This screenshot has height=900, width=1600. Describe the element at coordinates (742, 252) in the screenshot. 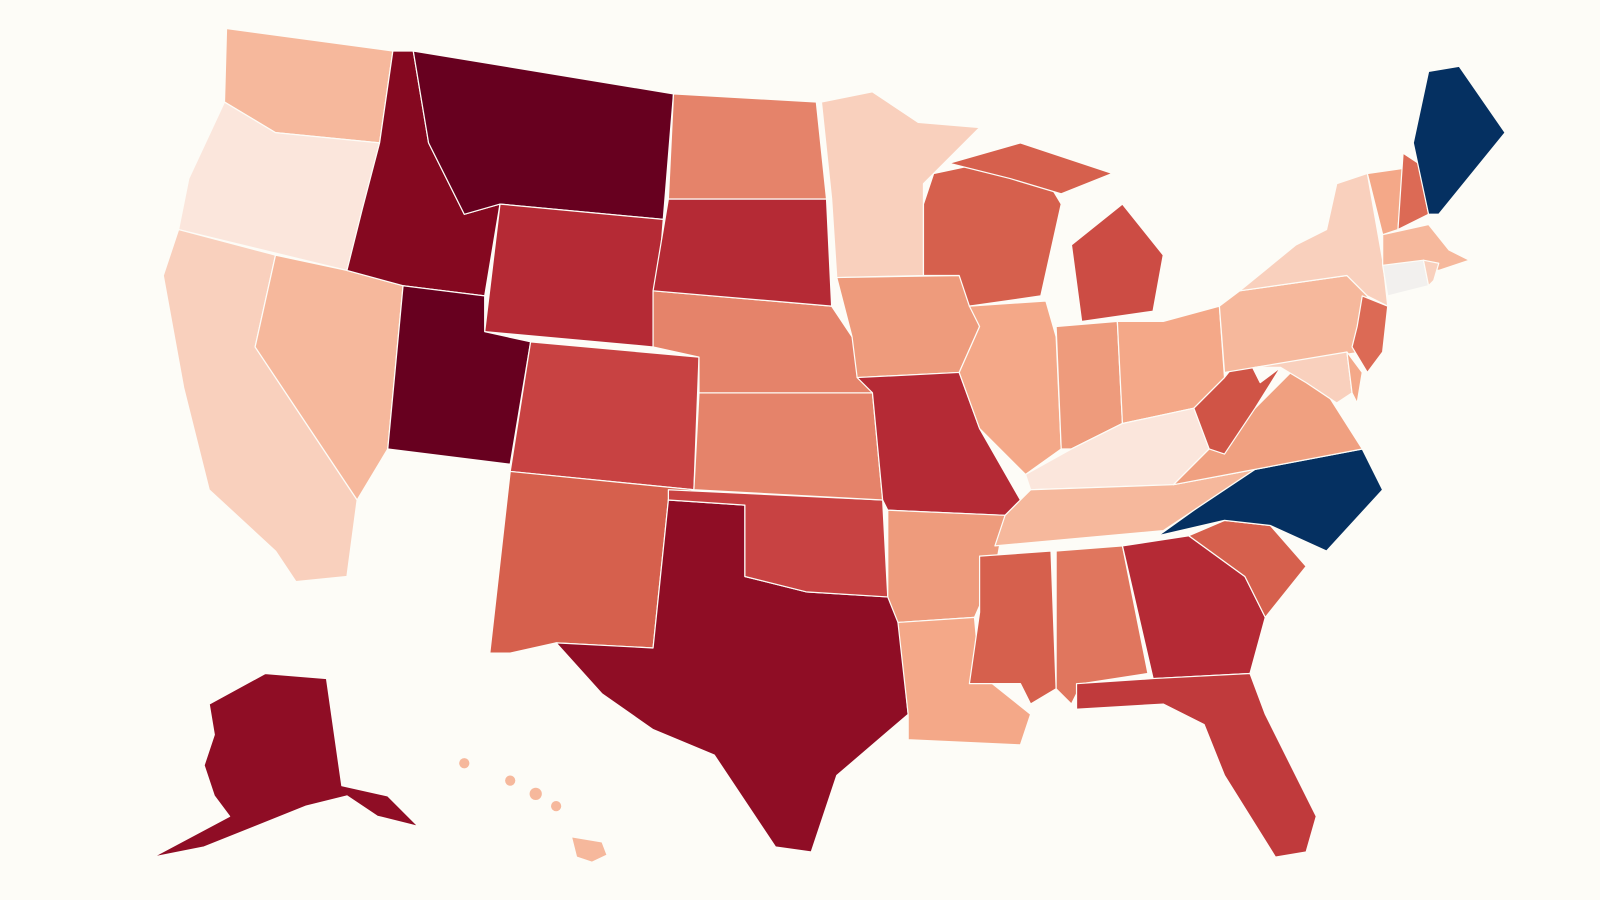

I see `state-sd` at that location.